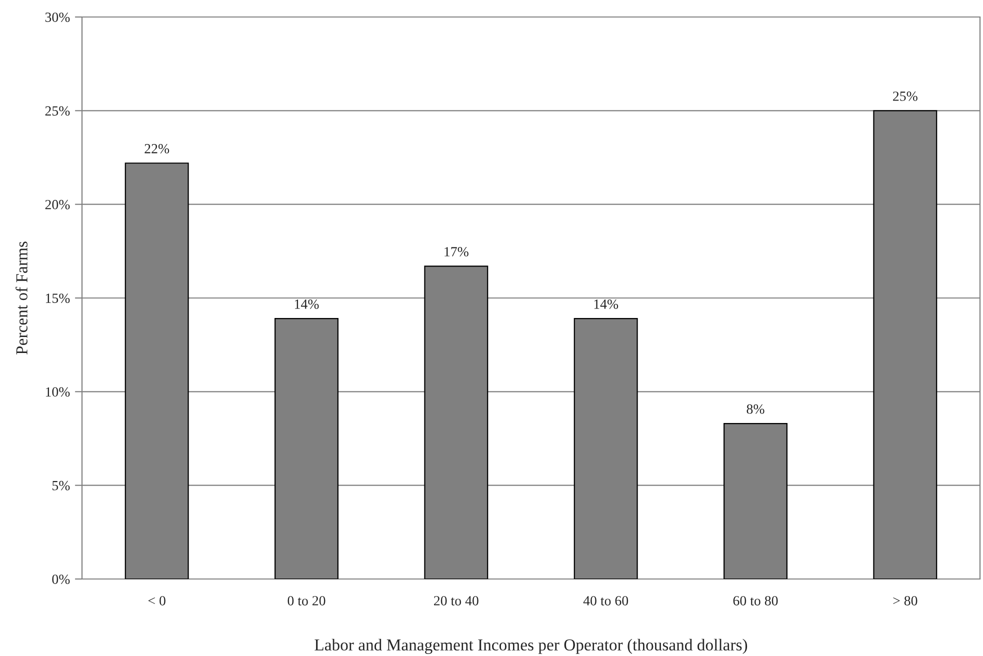 This screenshot has width=983, height=656. I want to click on x-tick-label: 0 to 20, so click(307, 601).